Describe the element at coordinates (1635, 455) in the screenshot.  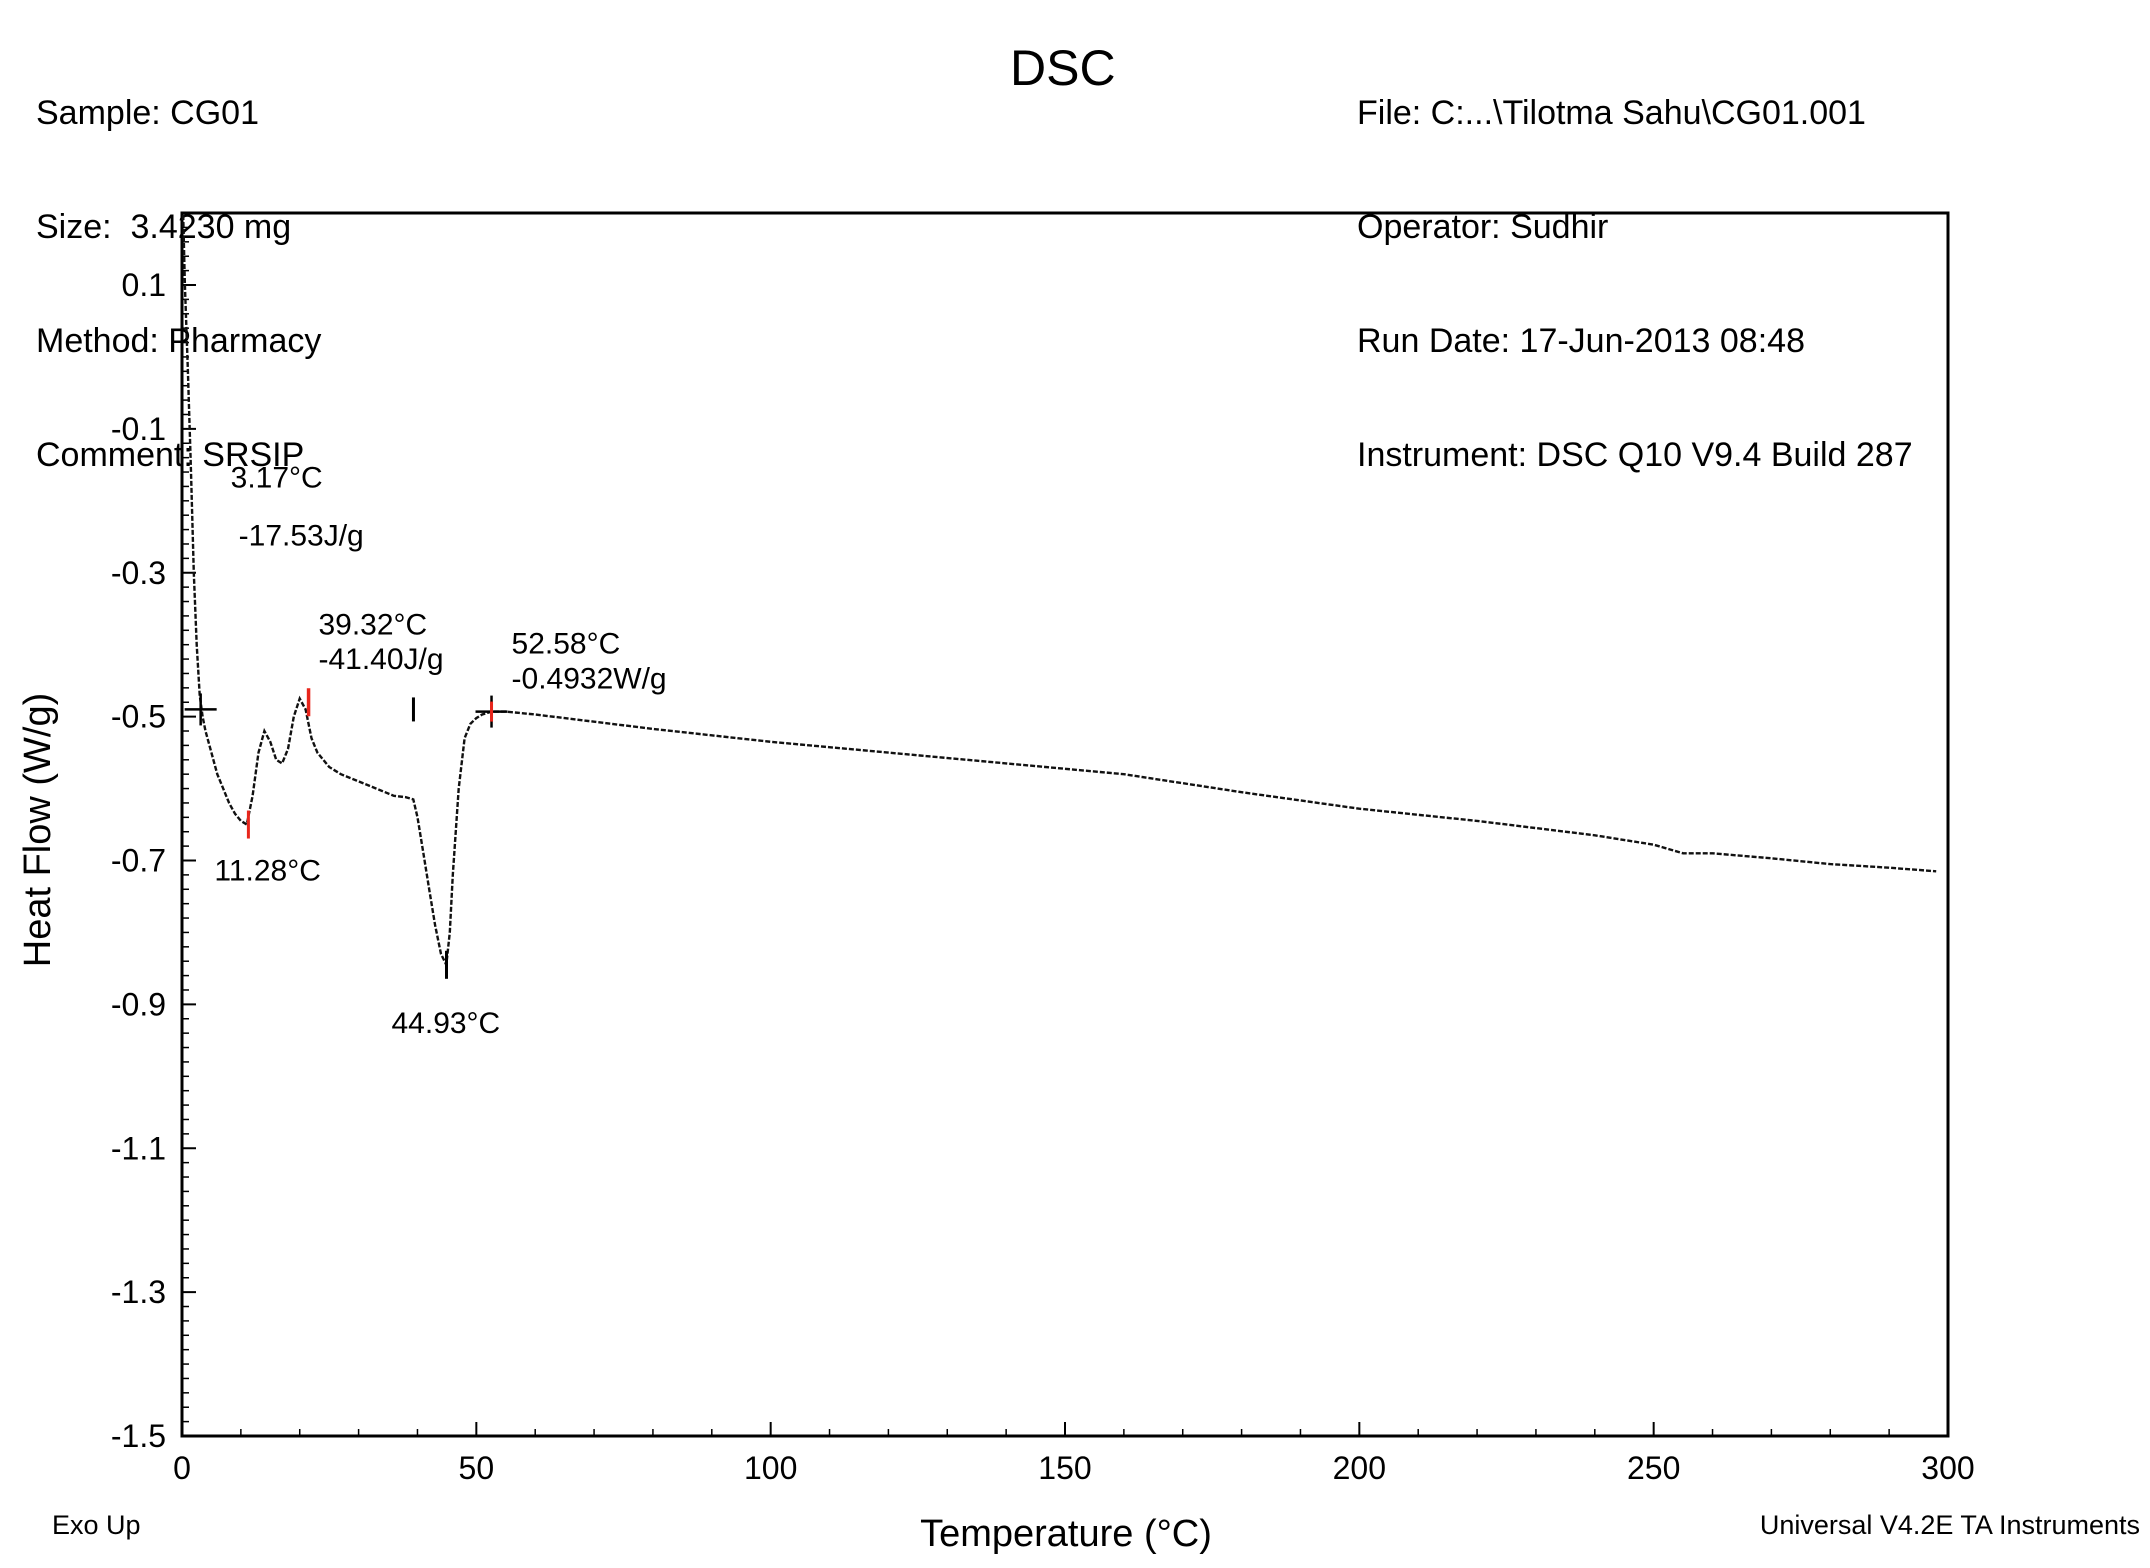
I see `instrument-line: Instrument: DSC Q10 V9.4 Build 287` at that location.